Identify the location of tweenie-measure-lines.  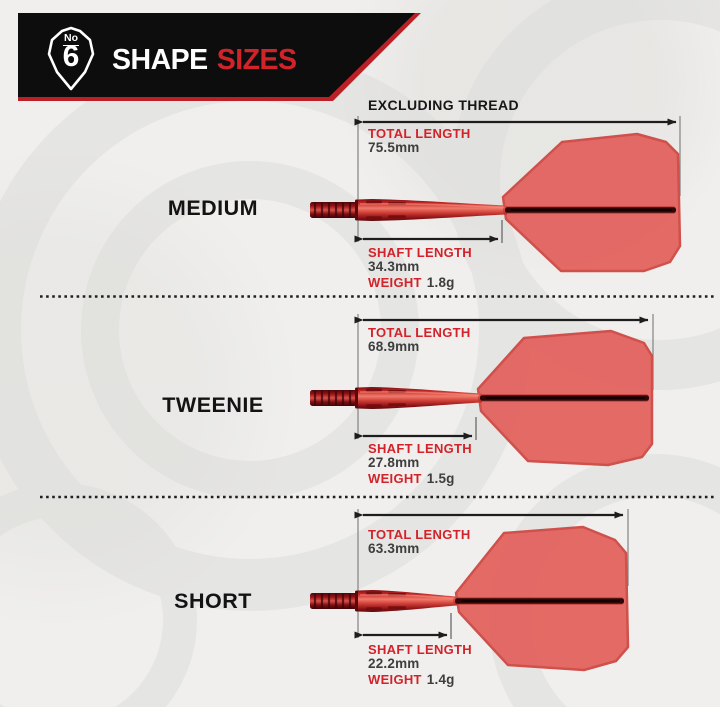
(504, 377).